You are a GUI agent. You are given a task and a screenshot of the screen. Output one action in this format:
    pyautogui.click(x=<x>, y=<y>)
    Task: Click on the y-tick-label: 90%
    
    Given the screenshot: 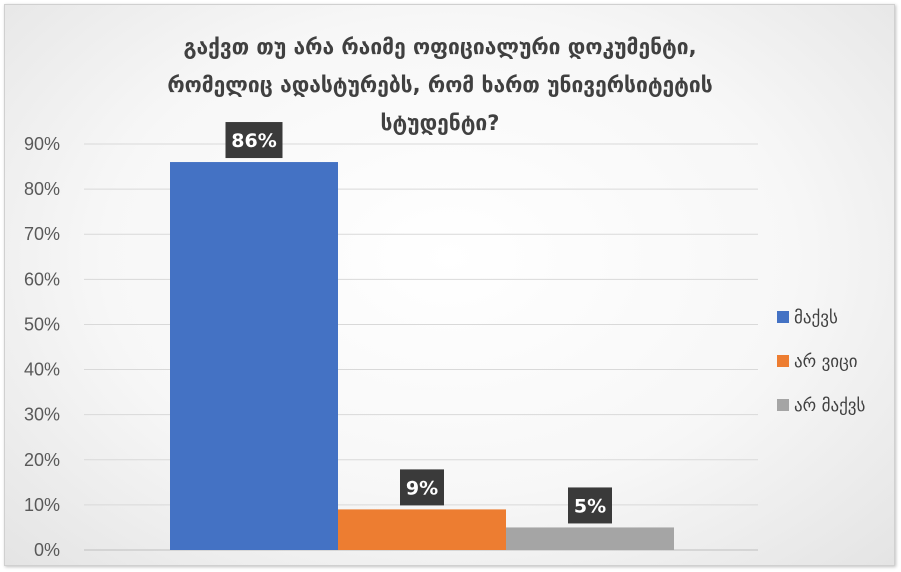 What is the action you would take?
    pyautogui.click(x=42, y=144)
    